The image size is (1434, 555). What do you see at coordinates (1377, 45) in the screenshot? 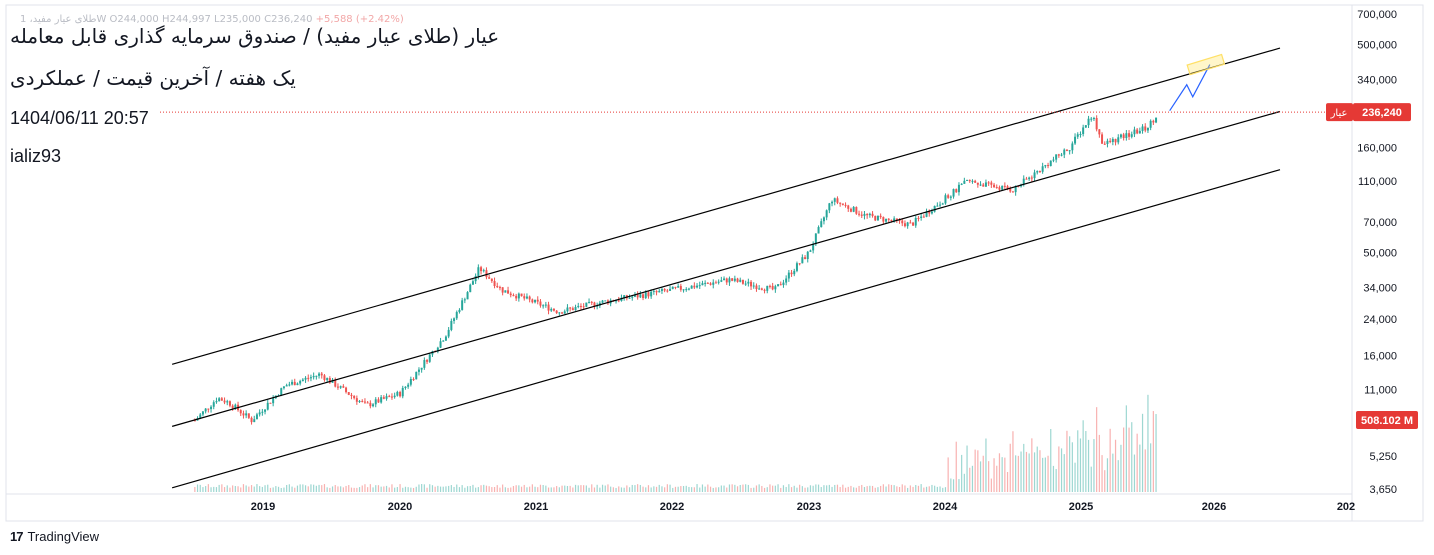
I see `price-tick-label: 500,000` at bounding box center [1377, 45].